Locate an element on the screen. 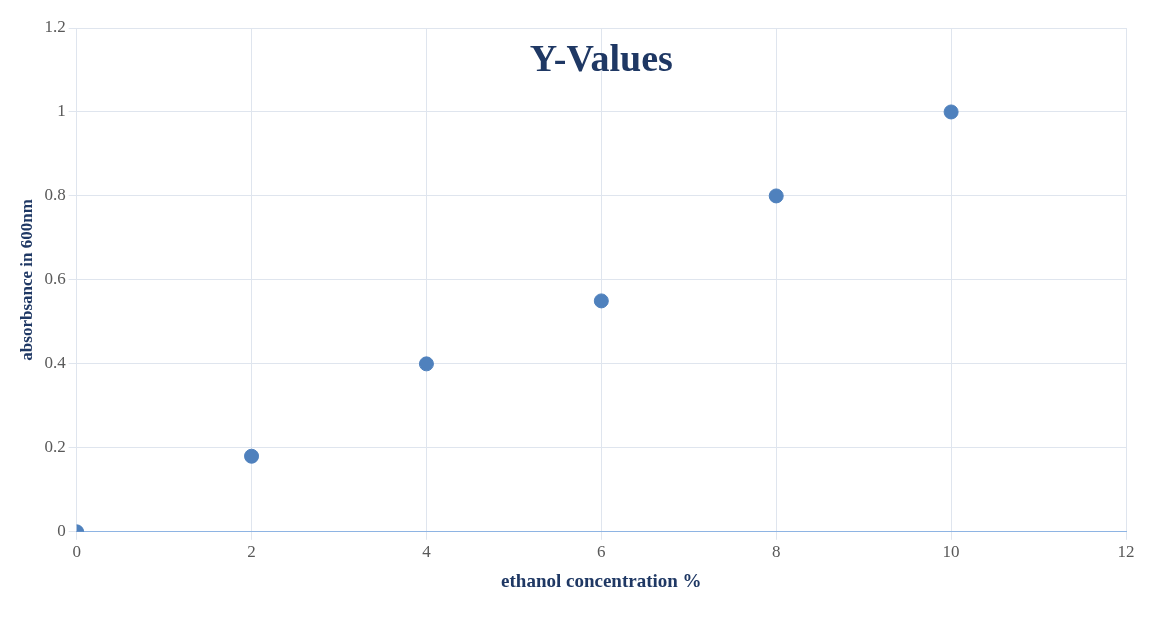  y-tick-label: 1.2 is located at coordinates (55, 27).